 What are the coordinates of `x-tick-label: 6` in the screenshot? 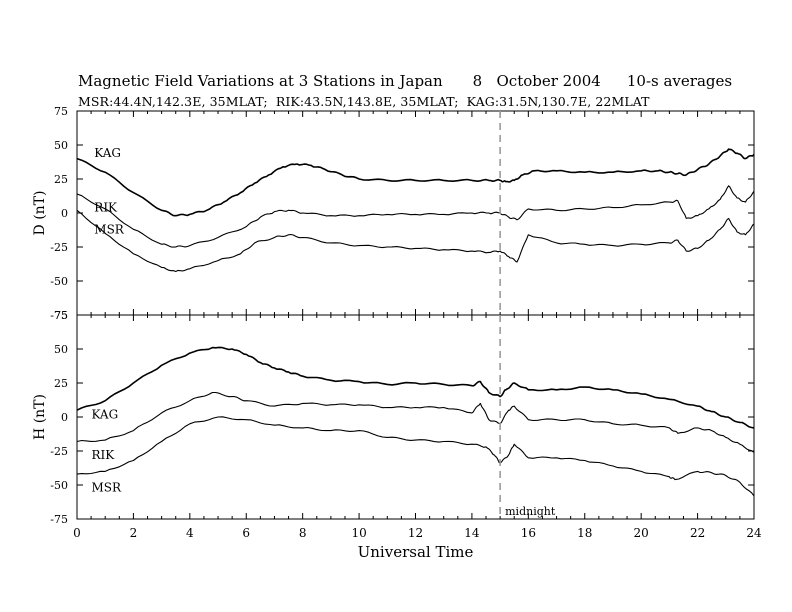 It's located at (246, 533).